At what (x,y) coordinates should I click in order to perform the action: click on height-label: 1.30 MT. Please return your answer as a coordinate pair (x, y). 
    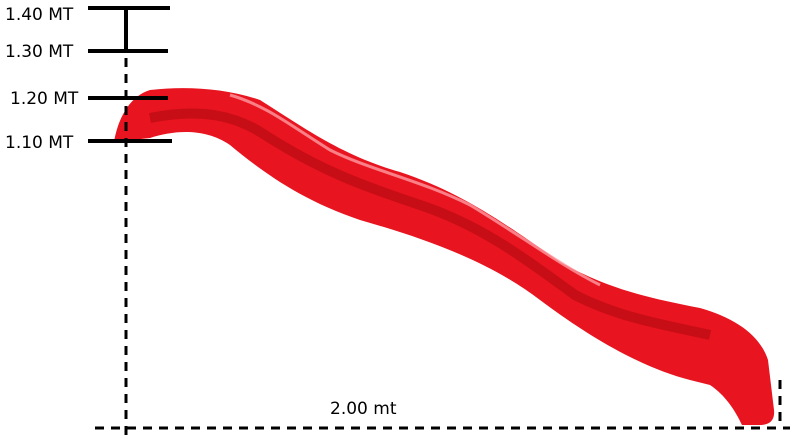
    Looking at the image, I should click on (39, 52).